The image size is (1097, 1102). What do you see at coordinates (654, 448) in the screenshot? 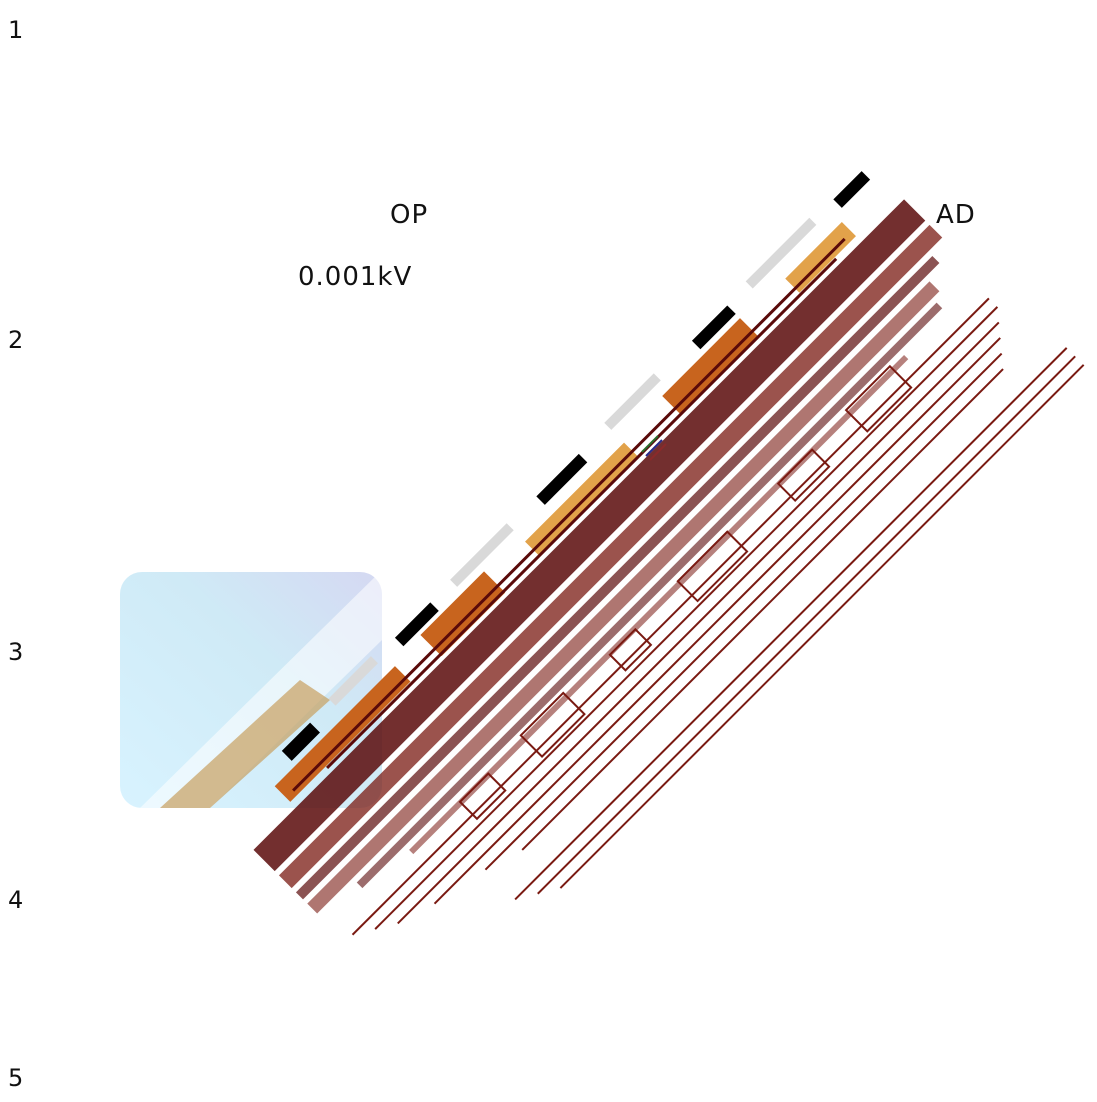
I see `color-marker` at bounding box center [654, 448].